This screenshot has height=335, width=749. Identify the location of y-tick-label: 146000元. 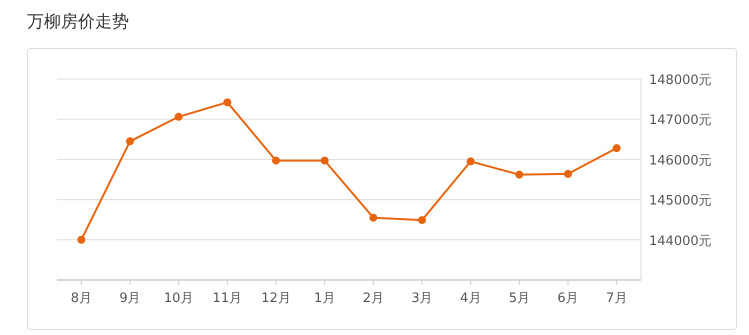
(680, 160).